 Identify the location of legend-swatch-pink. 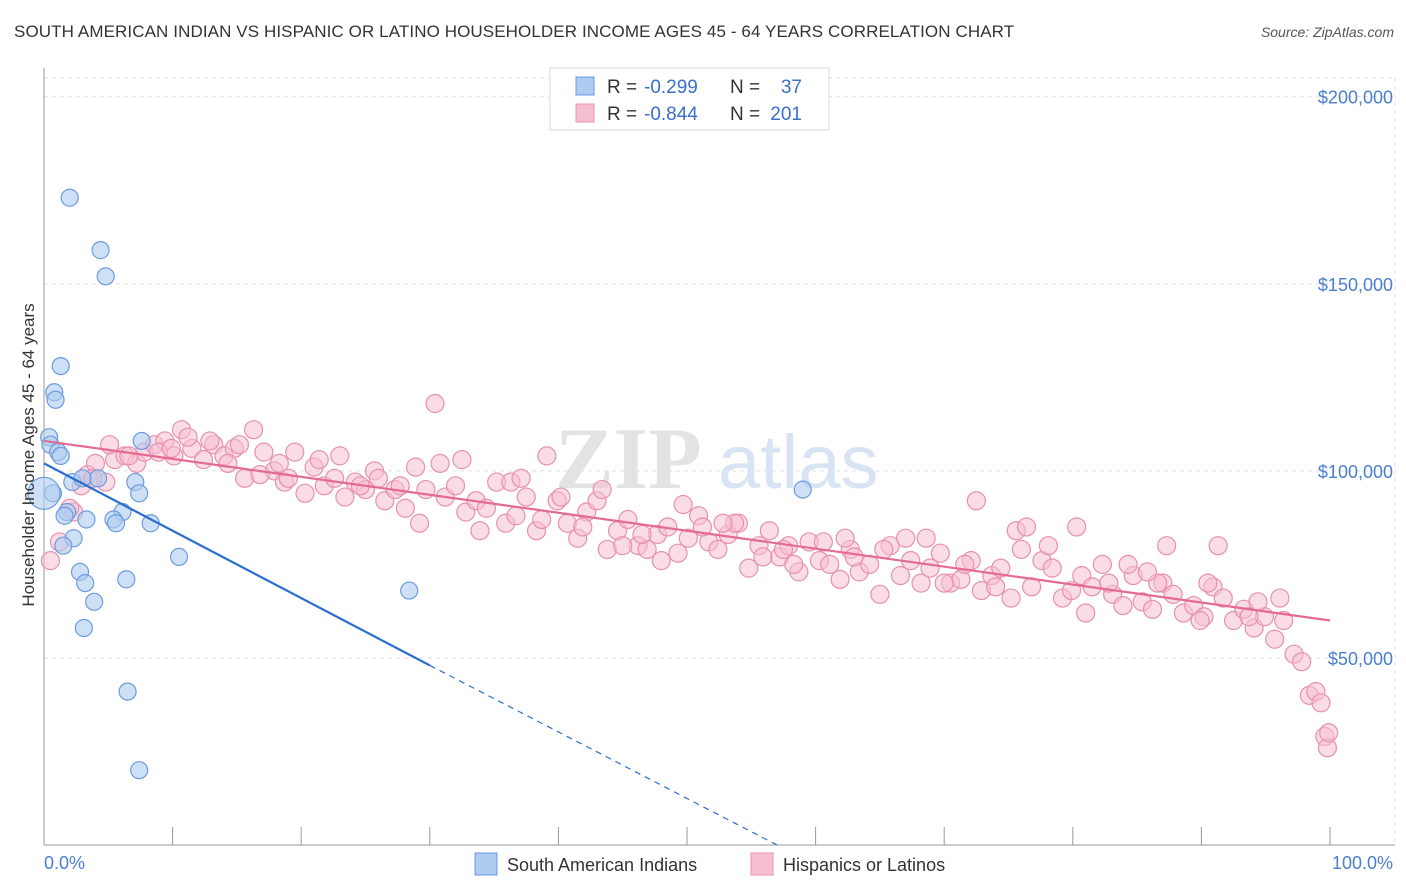
(585, 113).